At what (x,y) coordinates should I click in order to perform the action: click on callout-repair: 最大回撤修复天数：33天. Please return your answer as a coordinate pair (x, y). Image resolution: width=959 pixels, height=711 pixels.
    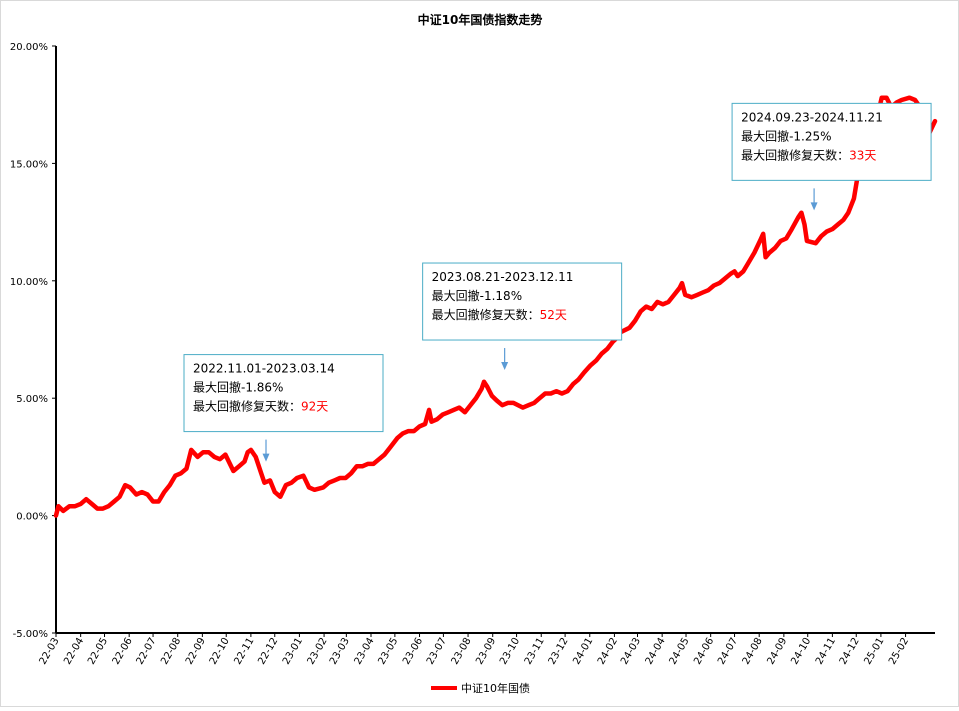
    Looking at the image, I should click on (808, 154).